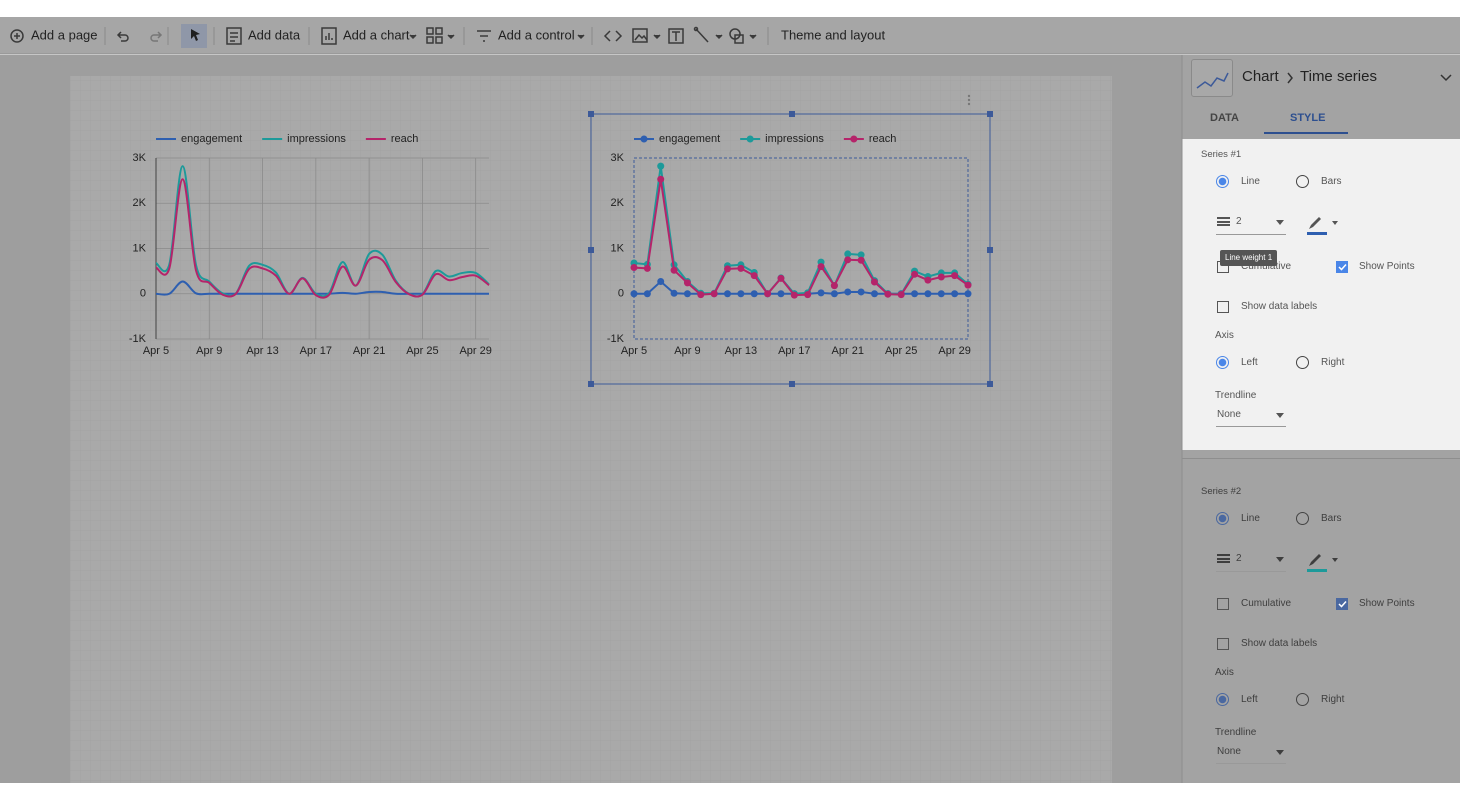  What do you see at coordinates (211, 139) in the screenshot?
I see `legend-label: engagement` at bounding box center [211, 139].